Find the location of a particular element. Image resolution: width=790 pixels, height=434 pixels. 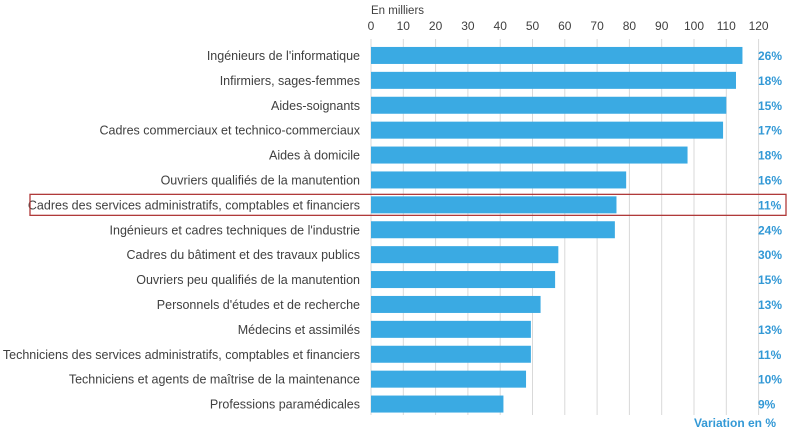

x-tick-label: 50 is located at coordinates (533, 26).